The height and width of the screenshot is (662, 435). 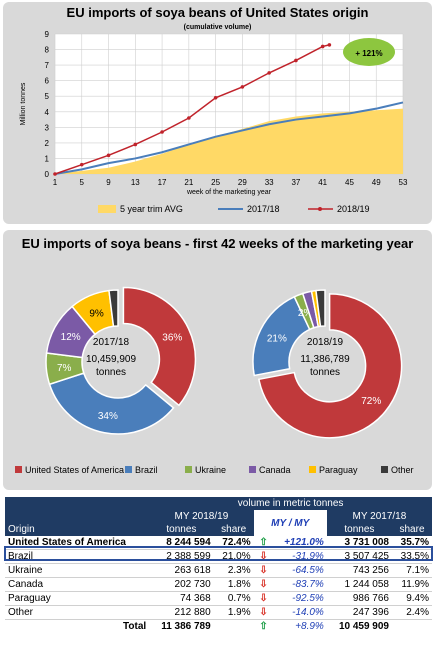 I want to click on change-cell: +121.0%, so click(x=300, y=543).